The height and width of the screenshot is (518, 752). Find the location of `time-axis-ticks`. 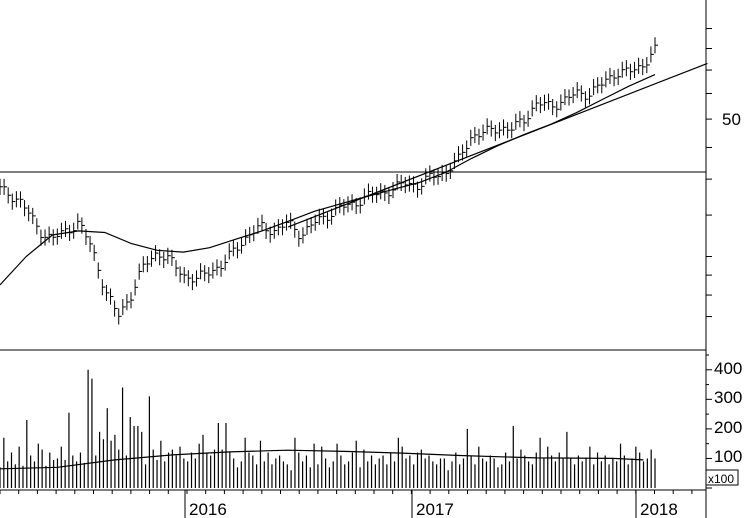

time-axis-ticks is located at coordinates (346, 504).